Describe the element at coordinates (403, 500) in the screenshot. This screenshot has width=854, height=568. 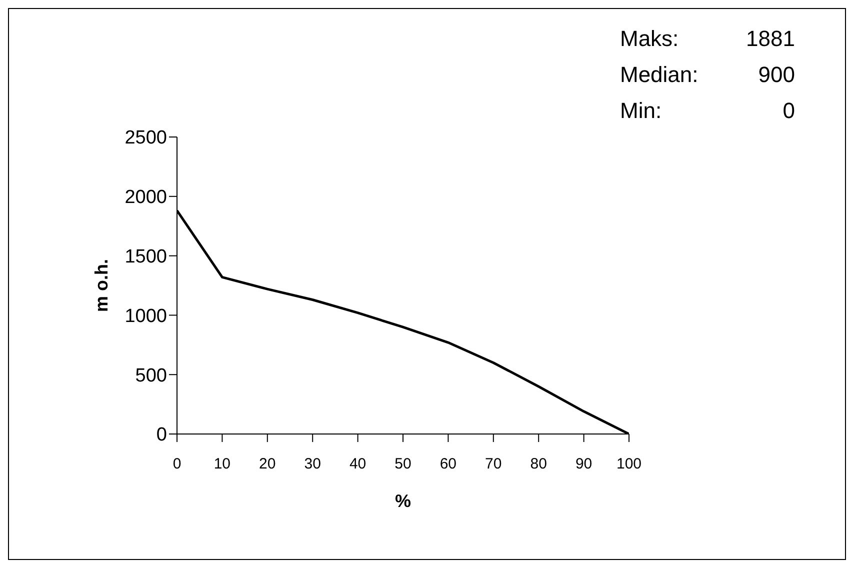
I see `x-axis-title: %` at that location.